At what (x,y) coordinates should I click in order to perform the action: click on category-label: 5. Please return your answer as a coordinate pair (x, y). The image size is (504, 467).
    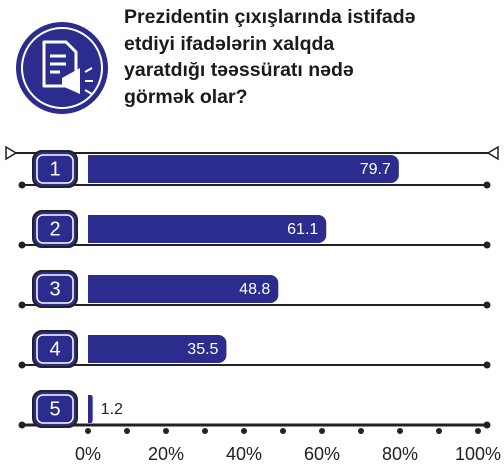
    Looking at the image, I should click on (54, 409).